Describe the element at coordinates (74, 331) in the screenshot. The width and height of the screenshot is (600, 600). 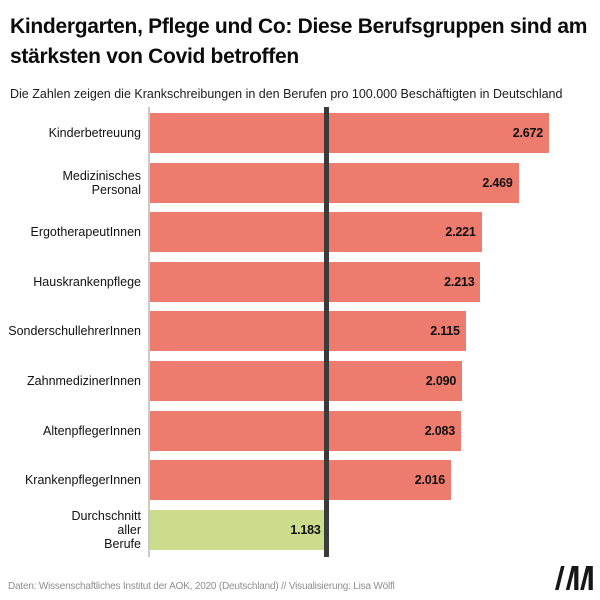
I see `category-label: SonderschullehrerInnen` at that location.